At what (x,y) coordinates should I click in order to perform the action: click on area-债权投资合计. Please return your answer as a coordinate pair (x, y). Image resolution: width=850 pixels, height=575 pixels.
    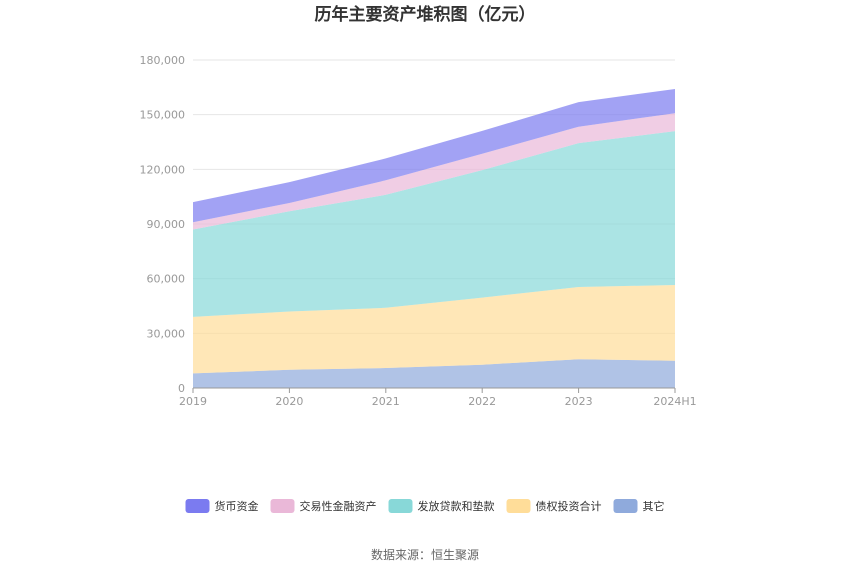
    Looking at the image, I should click on (434, 329).